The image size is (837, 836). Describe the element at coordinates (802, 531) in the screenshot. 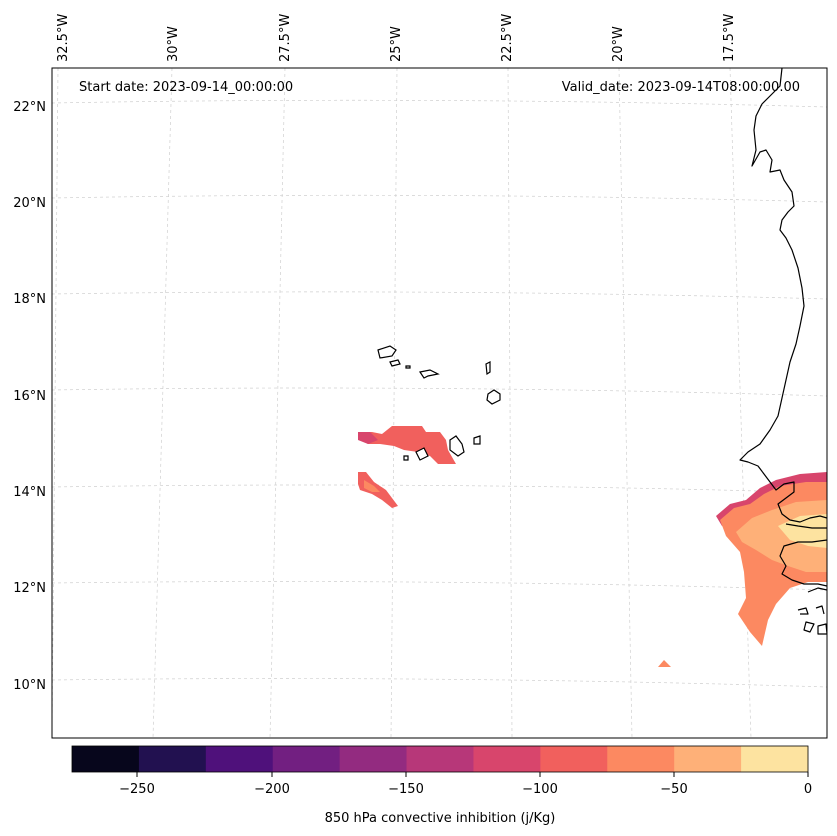

I see `cin-region-africa-lightest` at that location.